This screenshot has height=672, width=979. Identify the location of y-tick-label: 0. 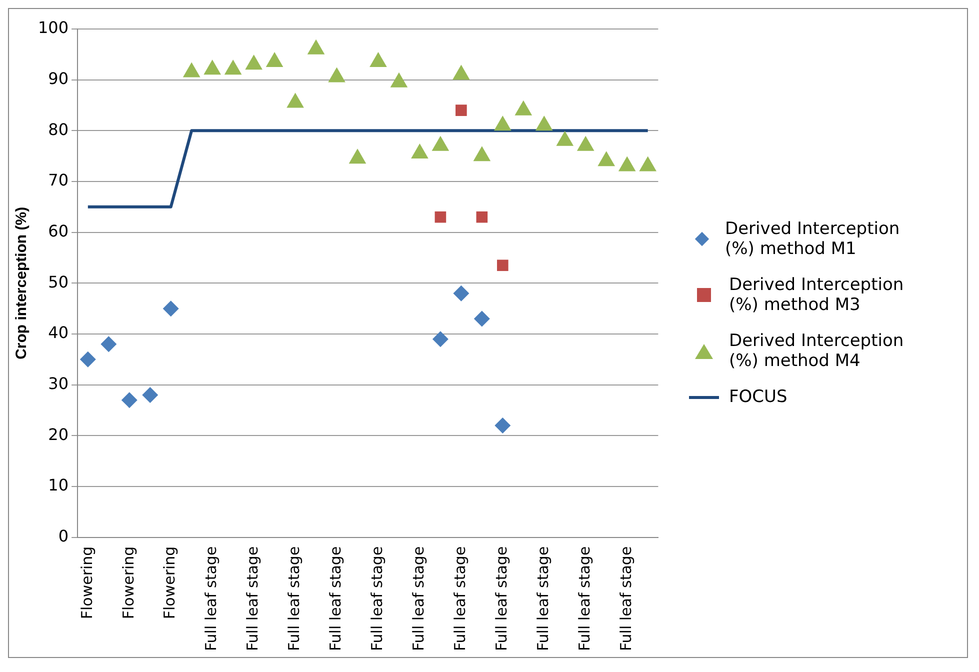
(63, 536).